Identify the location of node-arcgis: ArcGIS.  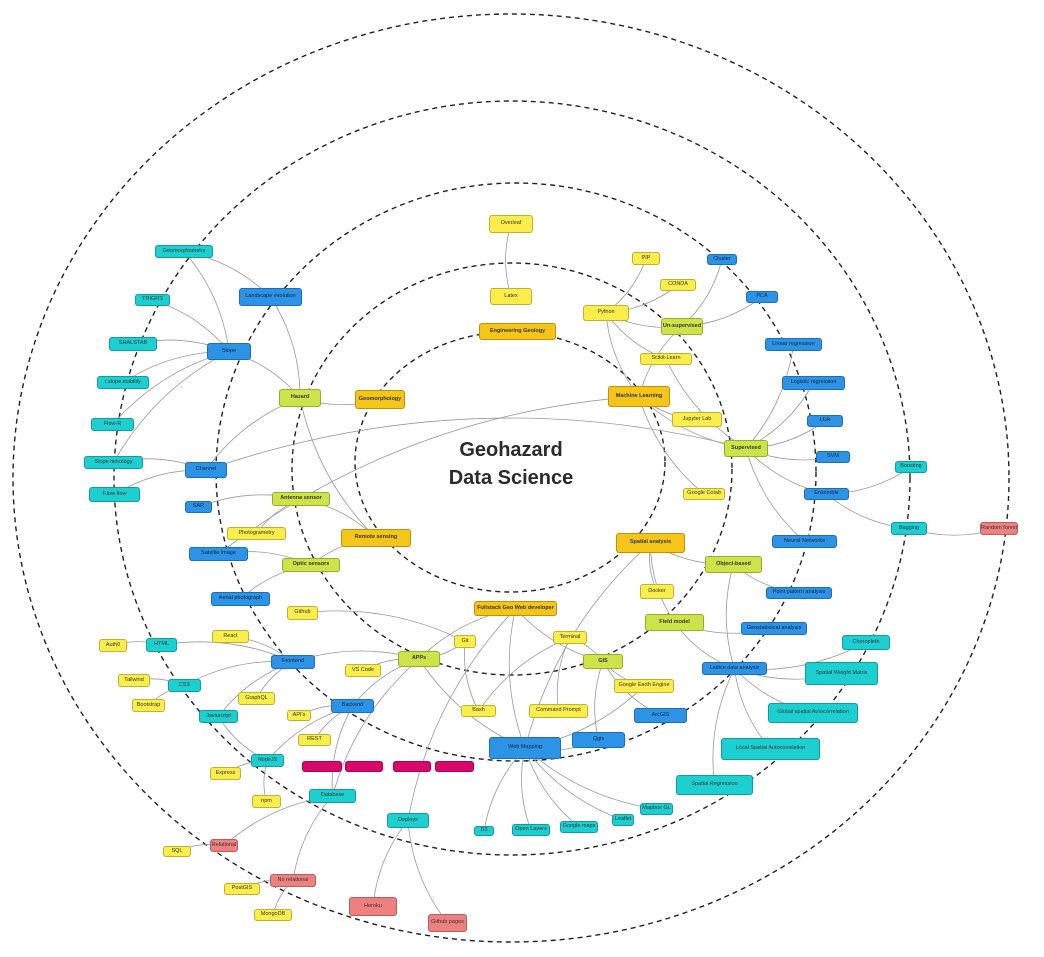
(660, 715).